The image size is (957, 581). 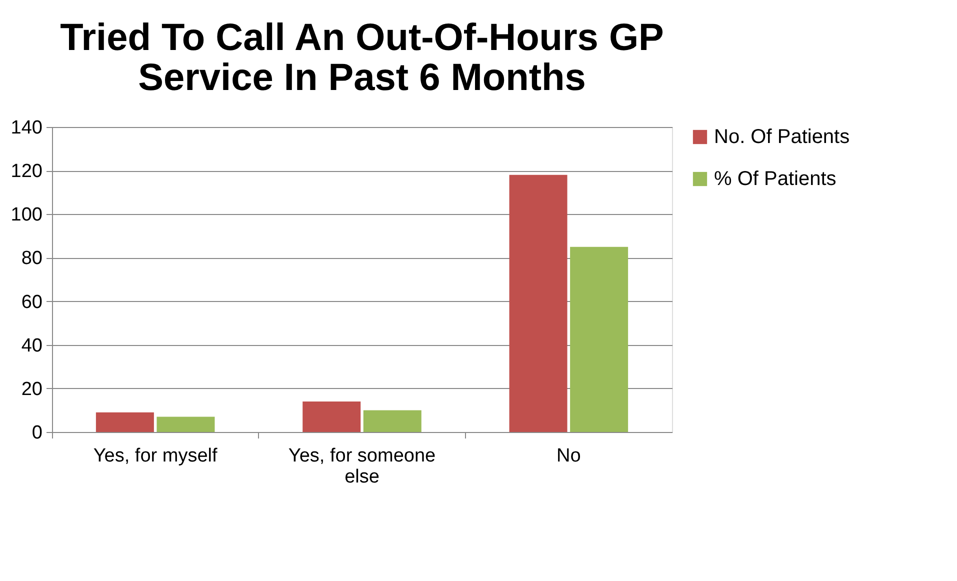 I want to click on x-tick-label: No, so click(x=568, y=456).